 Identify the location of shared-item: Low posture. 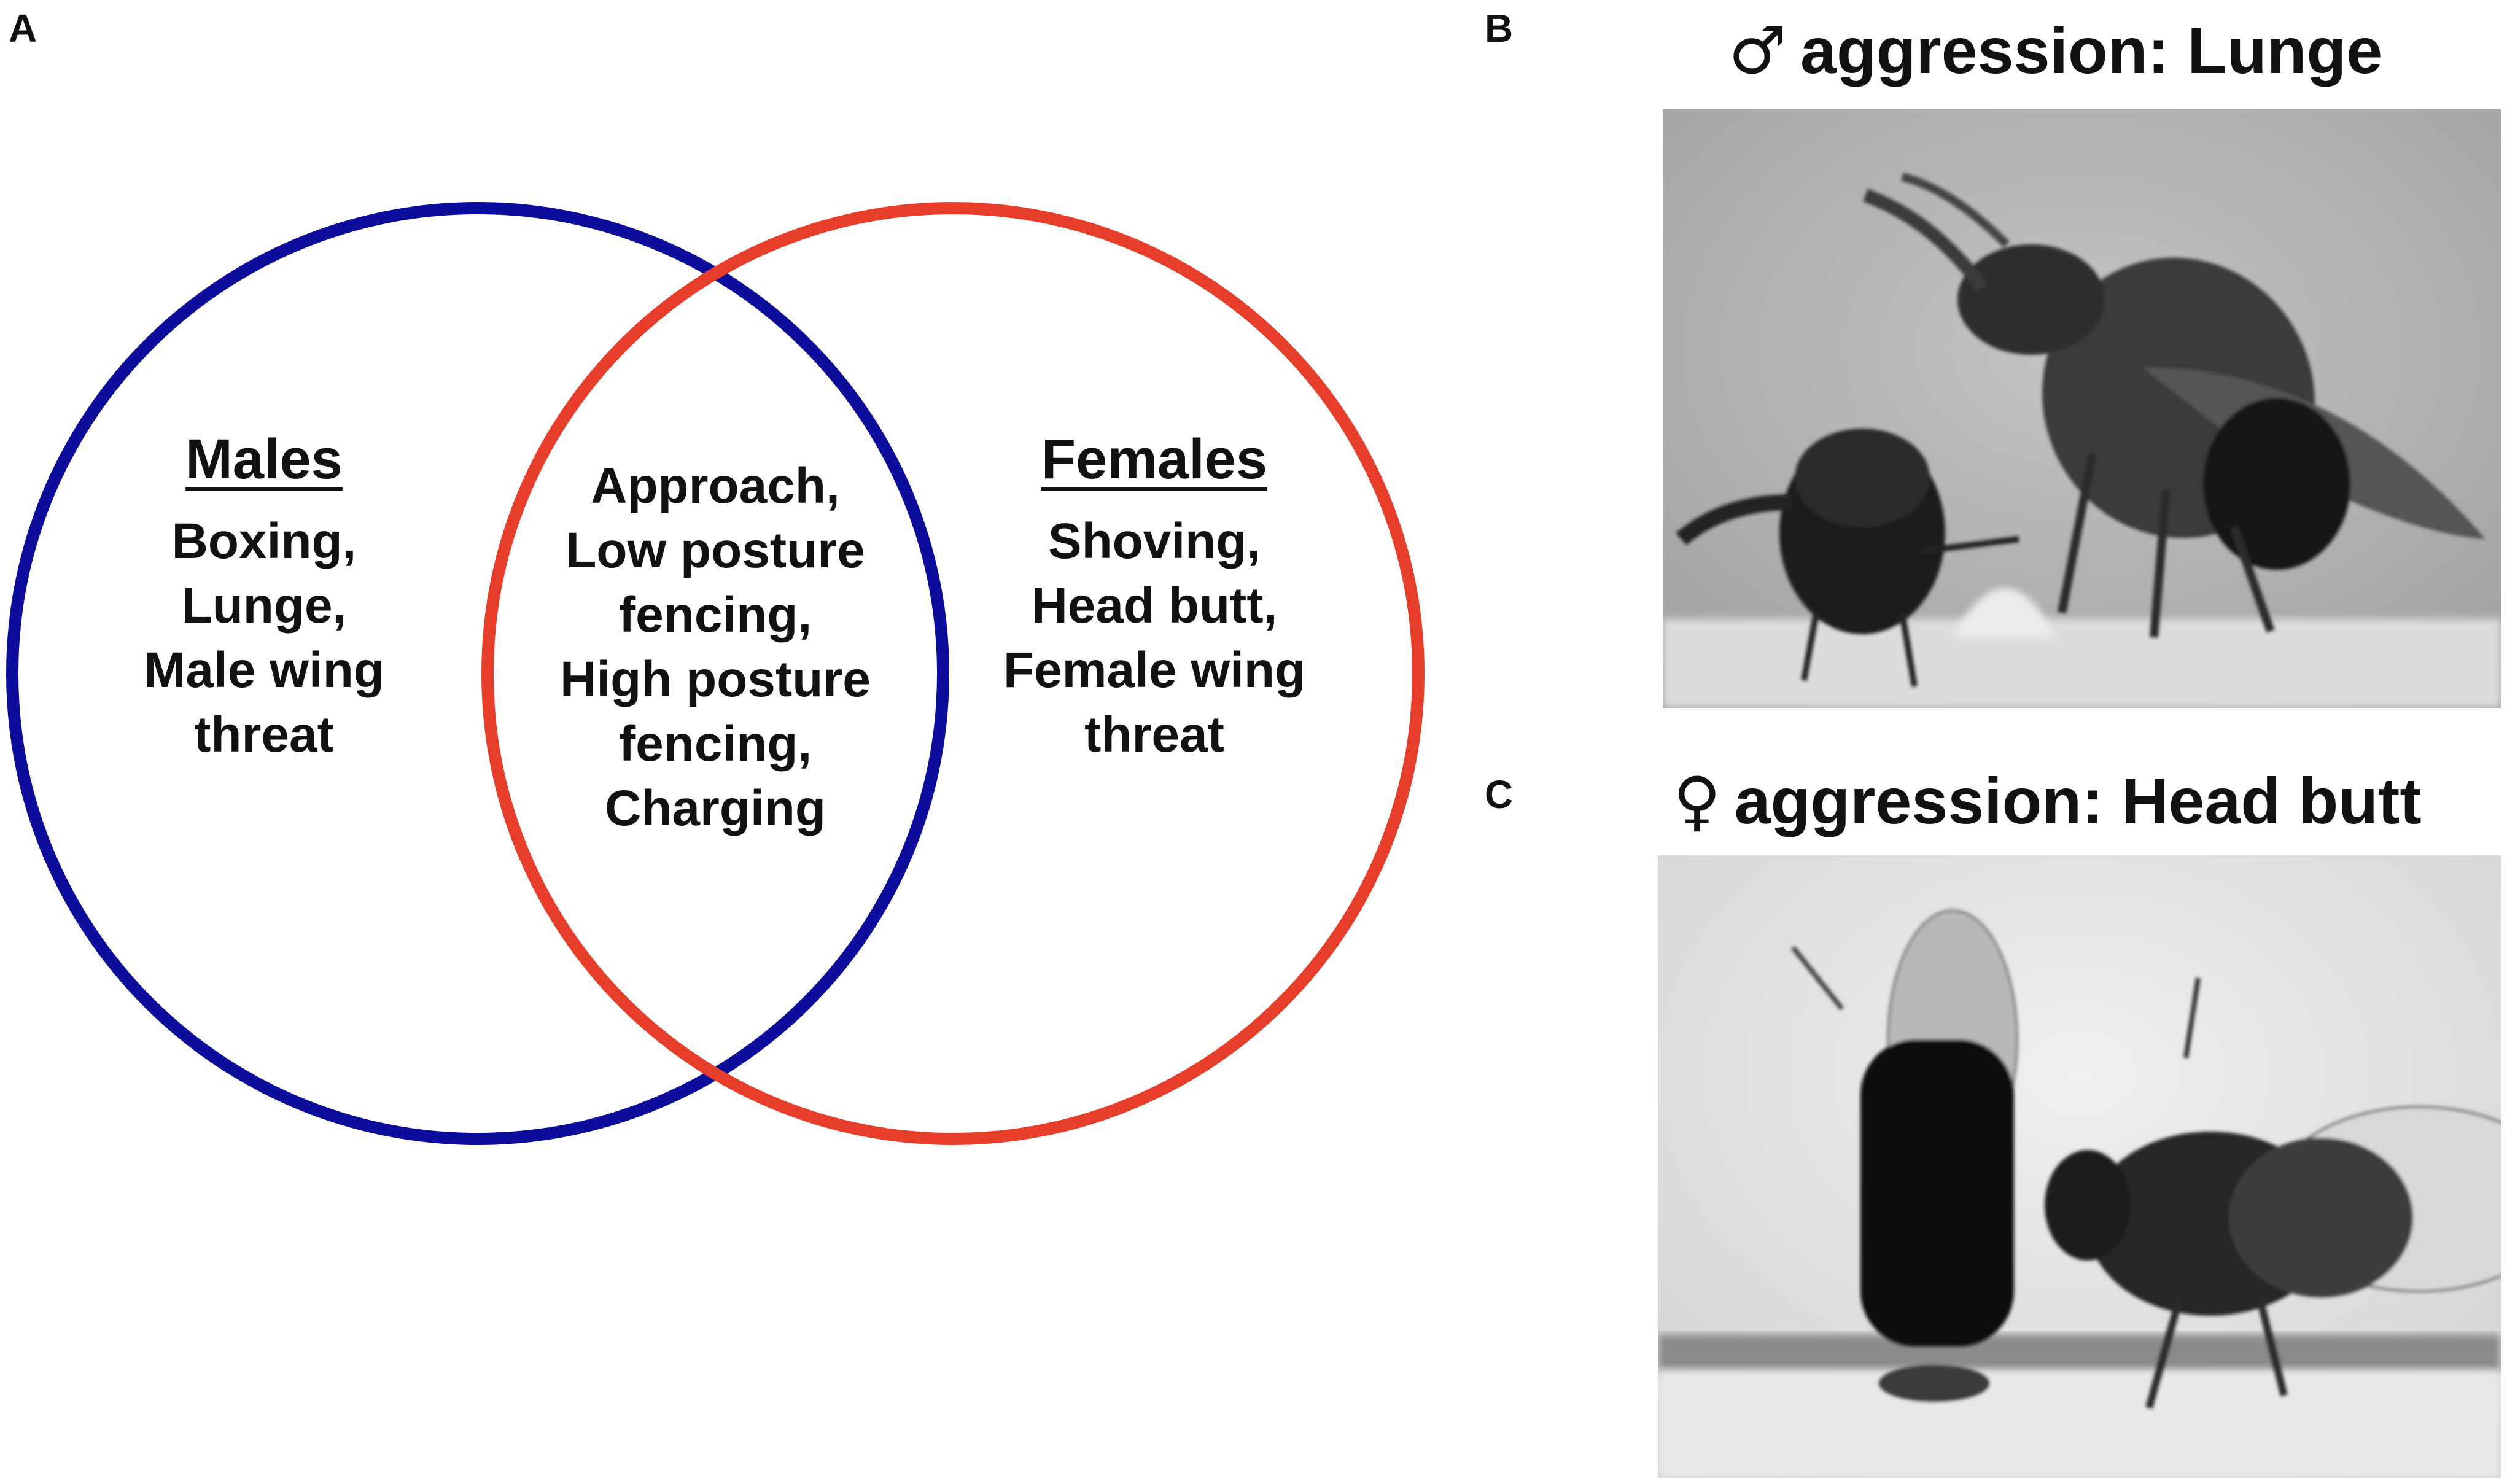
(715, 550).